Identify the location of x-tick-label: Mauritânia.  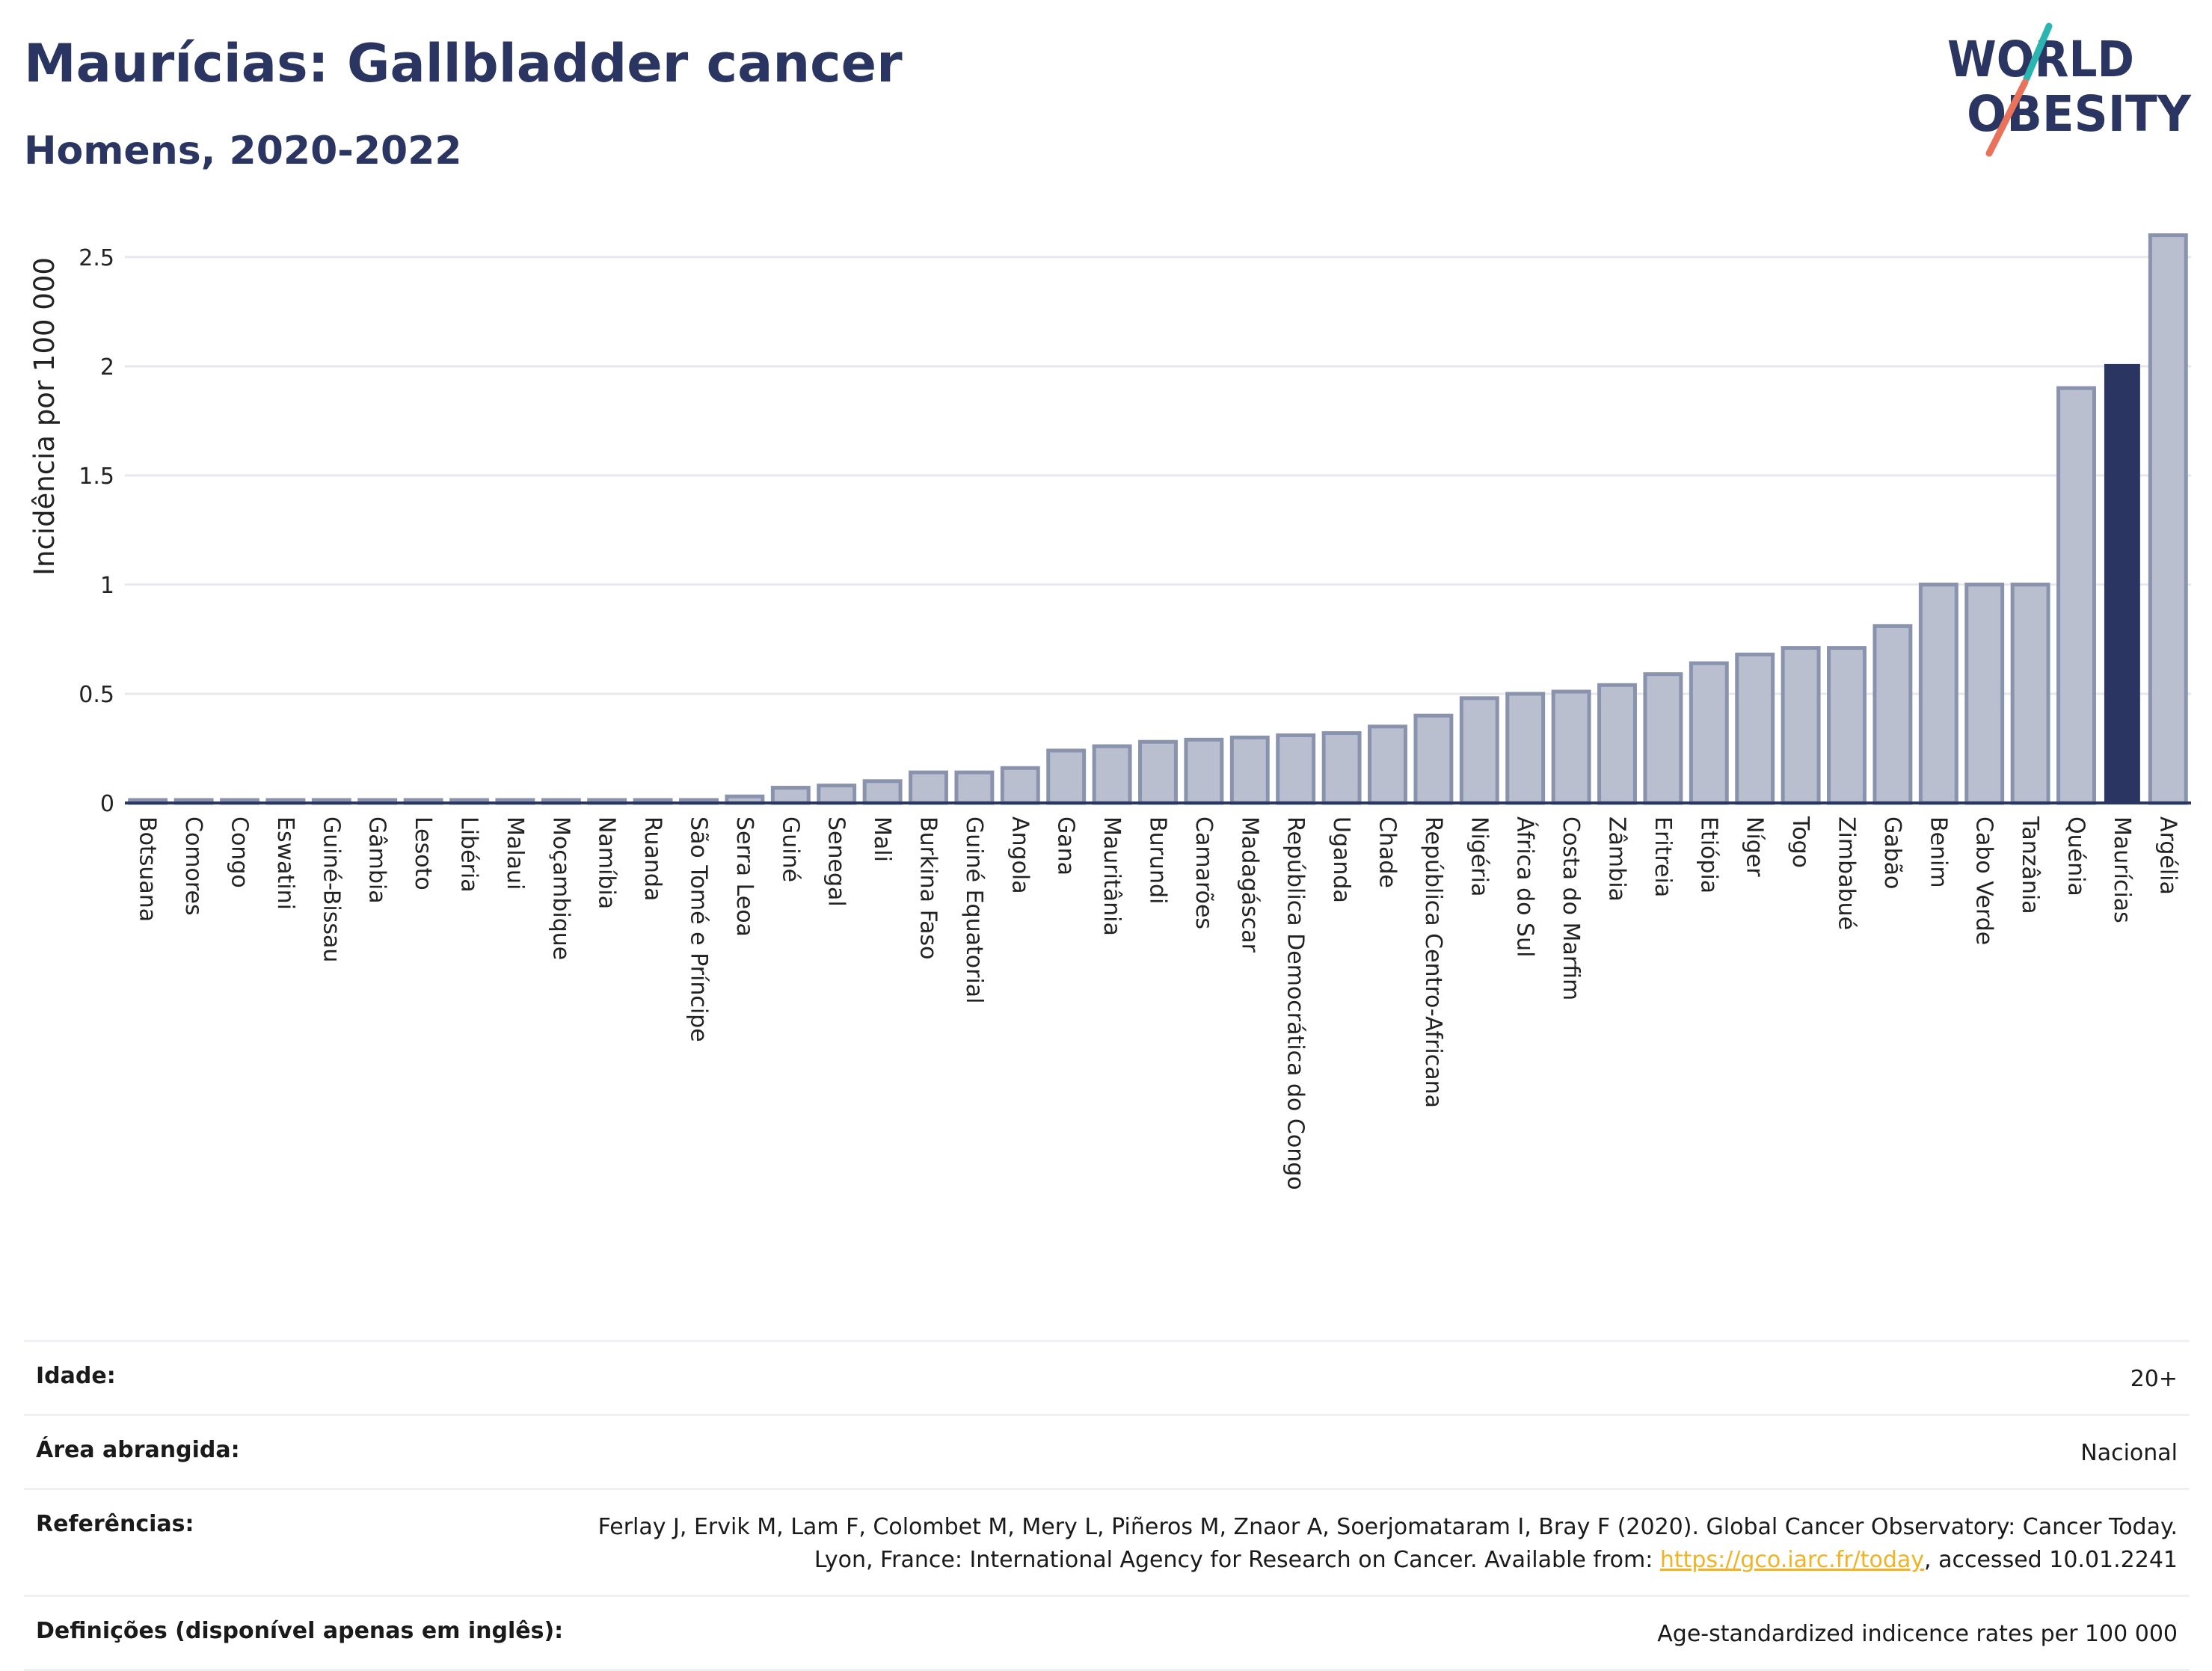
(1112, 876).